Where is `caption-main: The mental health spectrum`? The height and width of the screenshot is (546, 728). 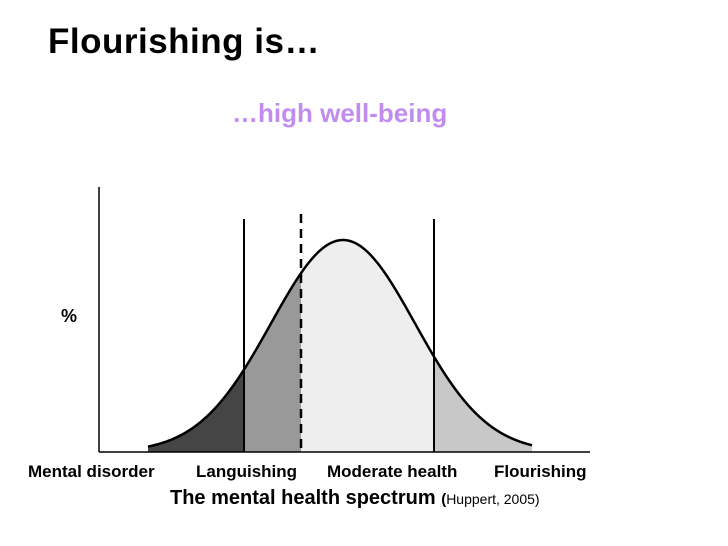
caption-main: The mental health spectrum is located at coordinates (303, 498).